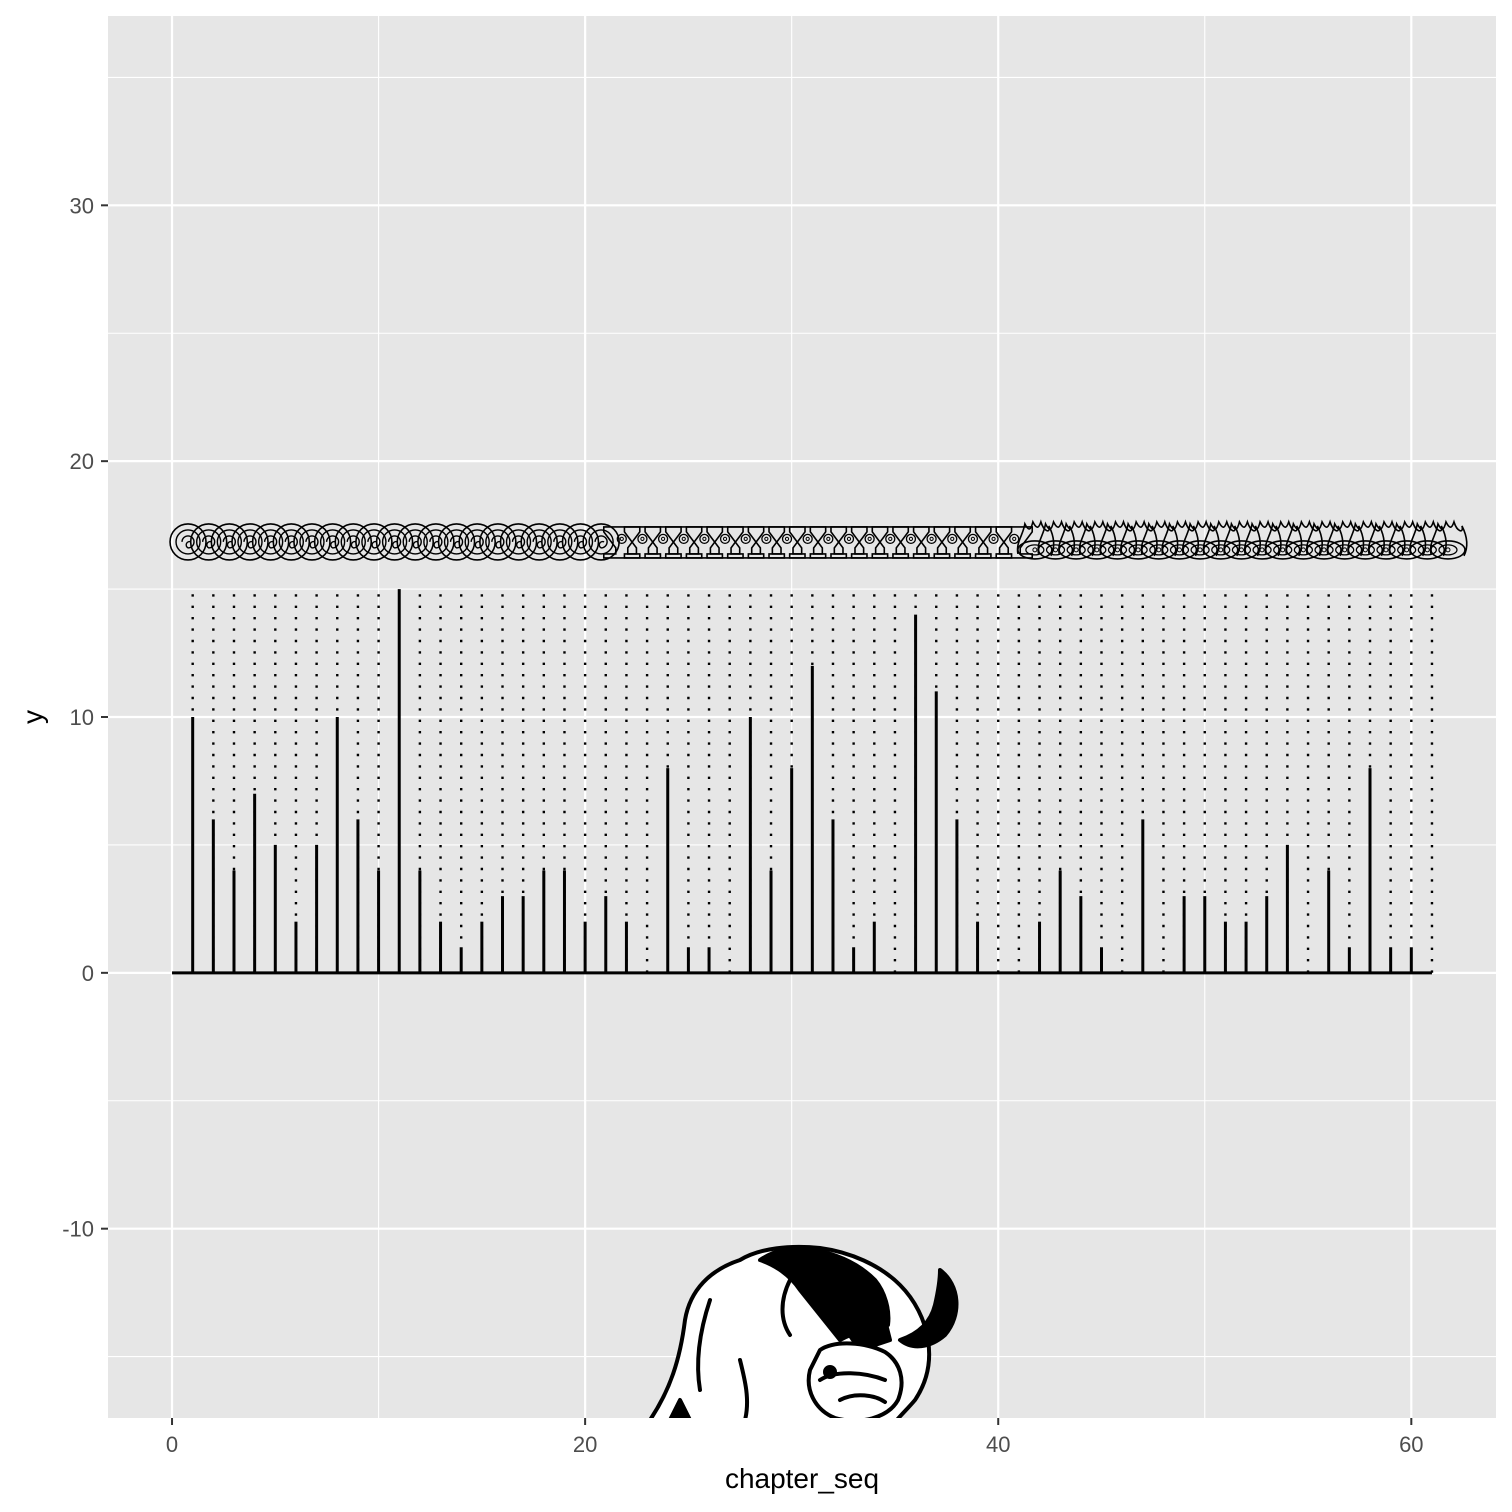 Image resolution: width=1512 pixels, height=1512 pixels. I want to click on x-axis-title: chapter_seq, so click(802, 1478).